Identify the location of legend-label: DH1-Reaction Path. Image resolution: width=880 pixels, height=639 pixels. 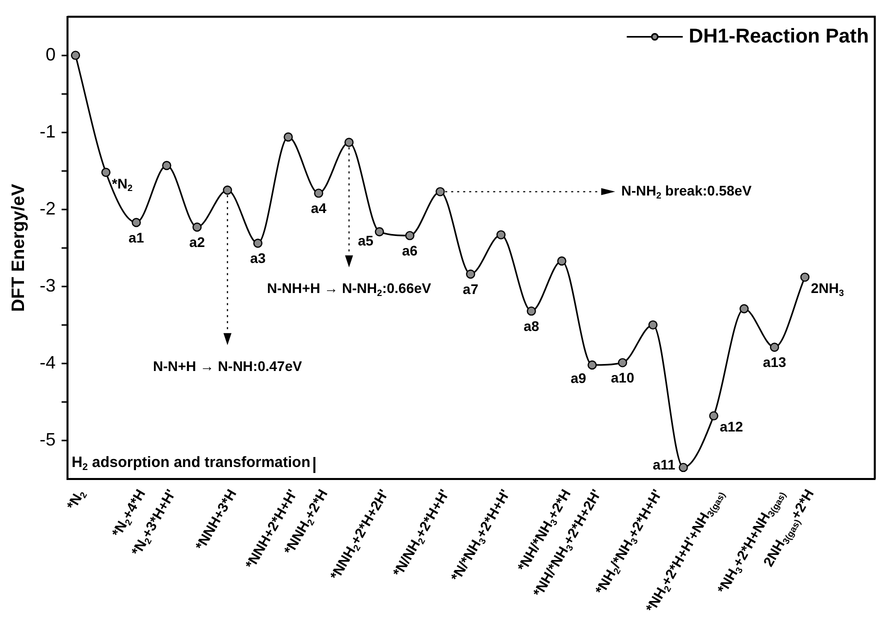
(778, 36).